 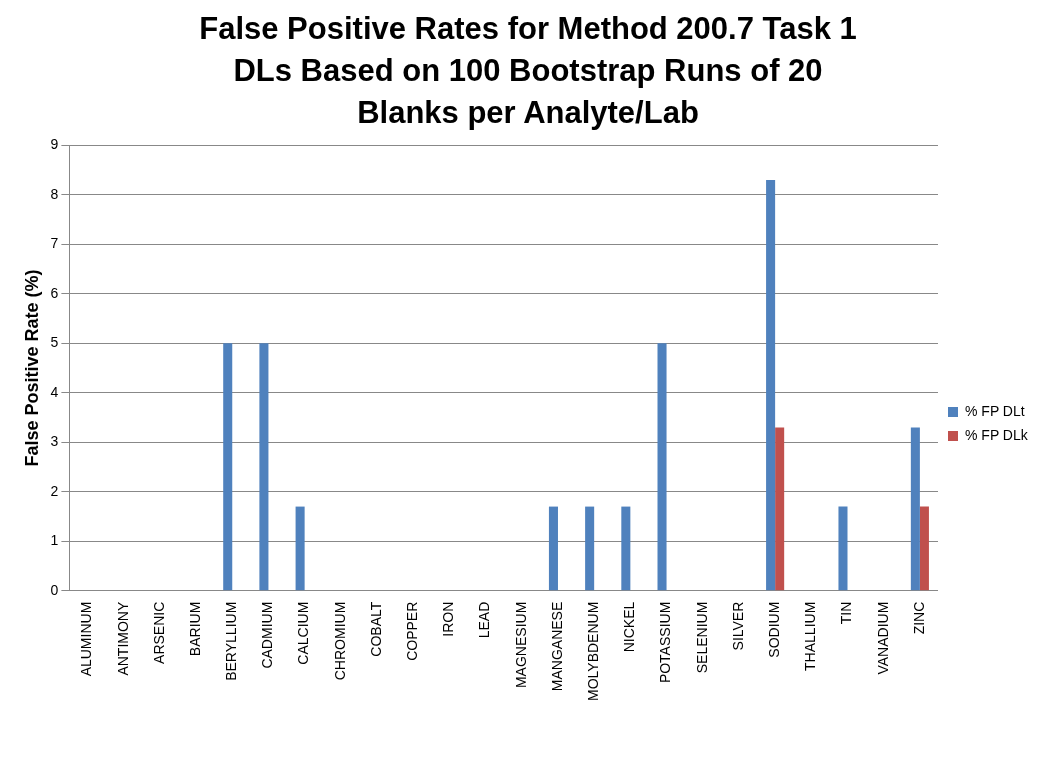 What do you see at coordinates (412, 631) in the screenshot?
I see `x-tick-label: COPPER` at bounding box center [412, 631].